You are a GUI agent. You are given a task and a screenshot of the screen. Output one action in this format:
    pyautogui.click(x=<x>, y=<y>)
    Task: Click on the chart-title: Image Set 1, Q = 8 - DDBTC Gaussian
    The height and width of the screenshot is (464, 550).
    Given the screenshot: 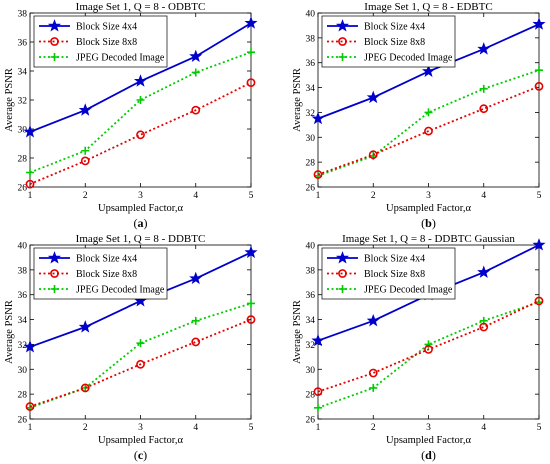 What is the action you would take?
    pyautogui.click(x=428, y=239)
    